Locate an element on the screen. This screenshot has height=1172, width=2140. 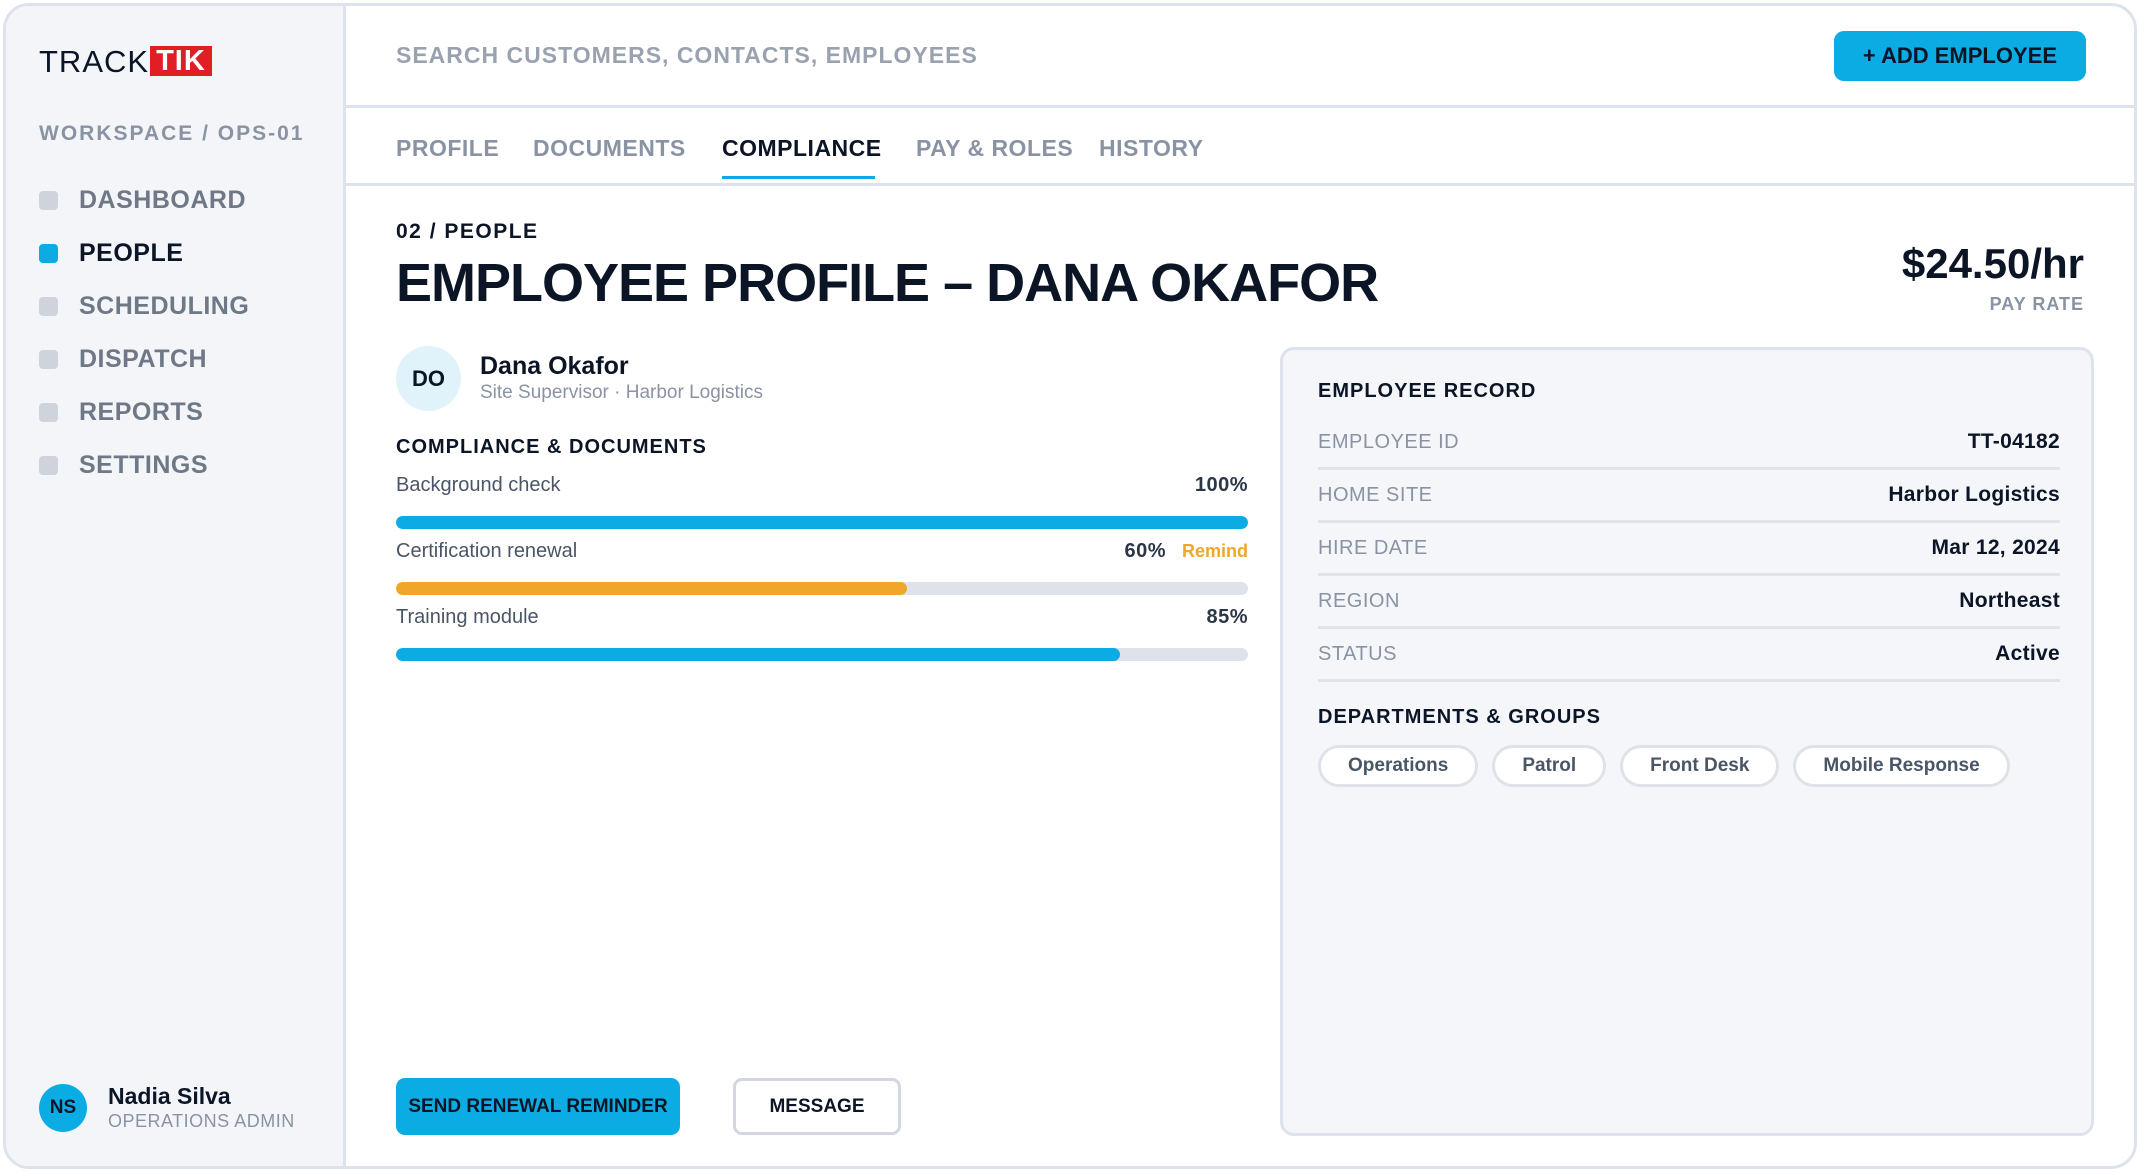
compliance-item-certification-renewal: Certification renewal 60% Remind is located at coordinates (822, 567).